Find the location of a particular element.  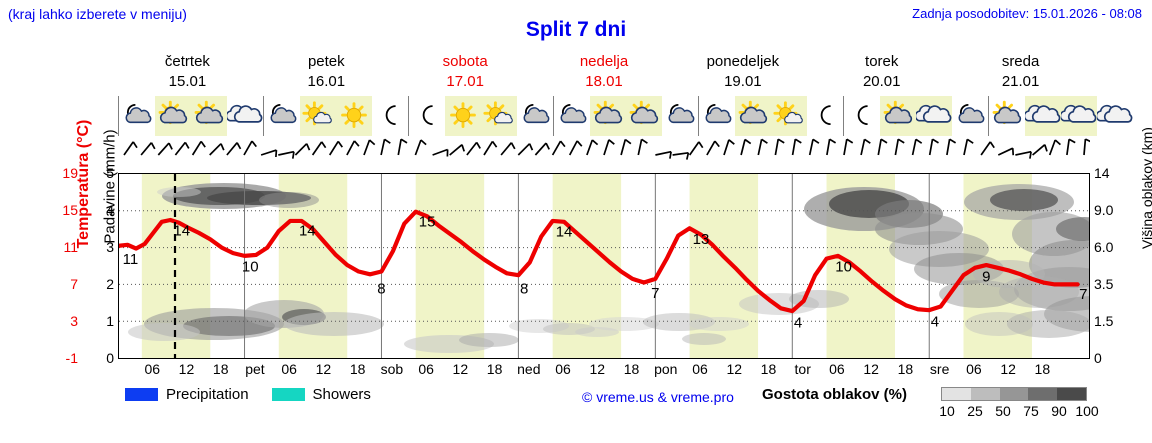

prec-tick-4: 1 is located at coordinates (110, 321).